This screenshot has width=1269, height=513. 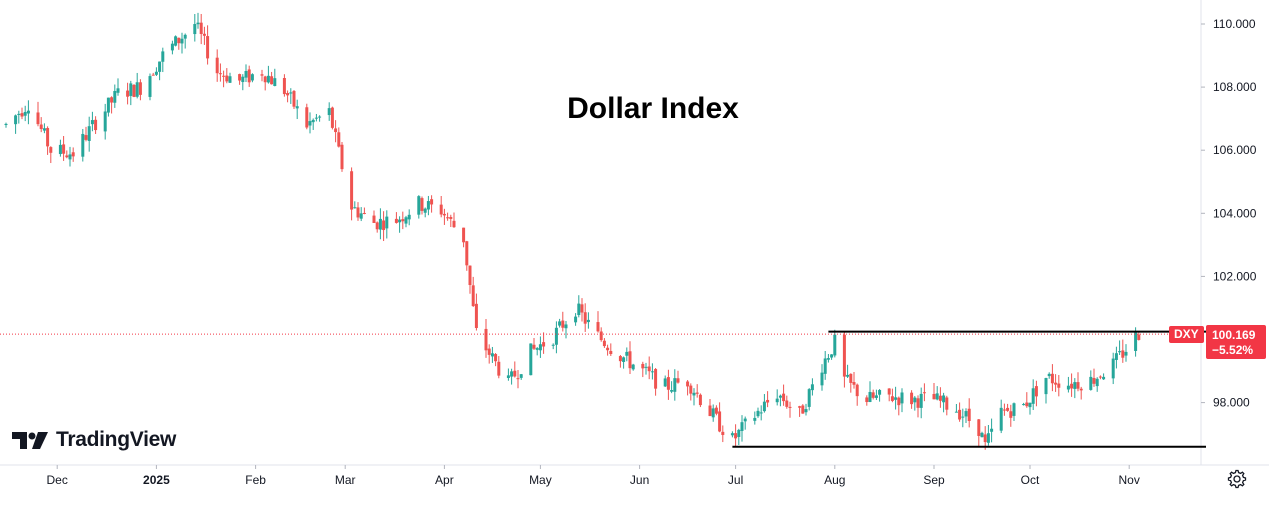 I want to click on chart-title: Dollar Index, so click(x=653, y=108).